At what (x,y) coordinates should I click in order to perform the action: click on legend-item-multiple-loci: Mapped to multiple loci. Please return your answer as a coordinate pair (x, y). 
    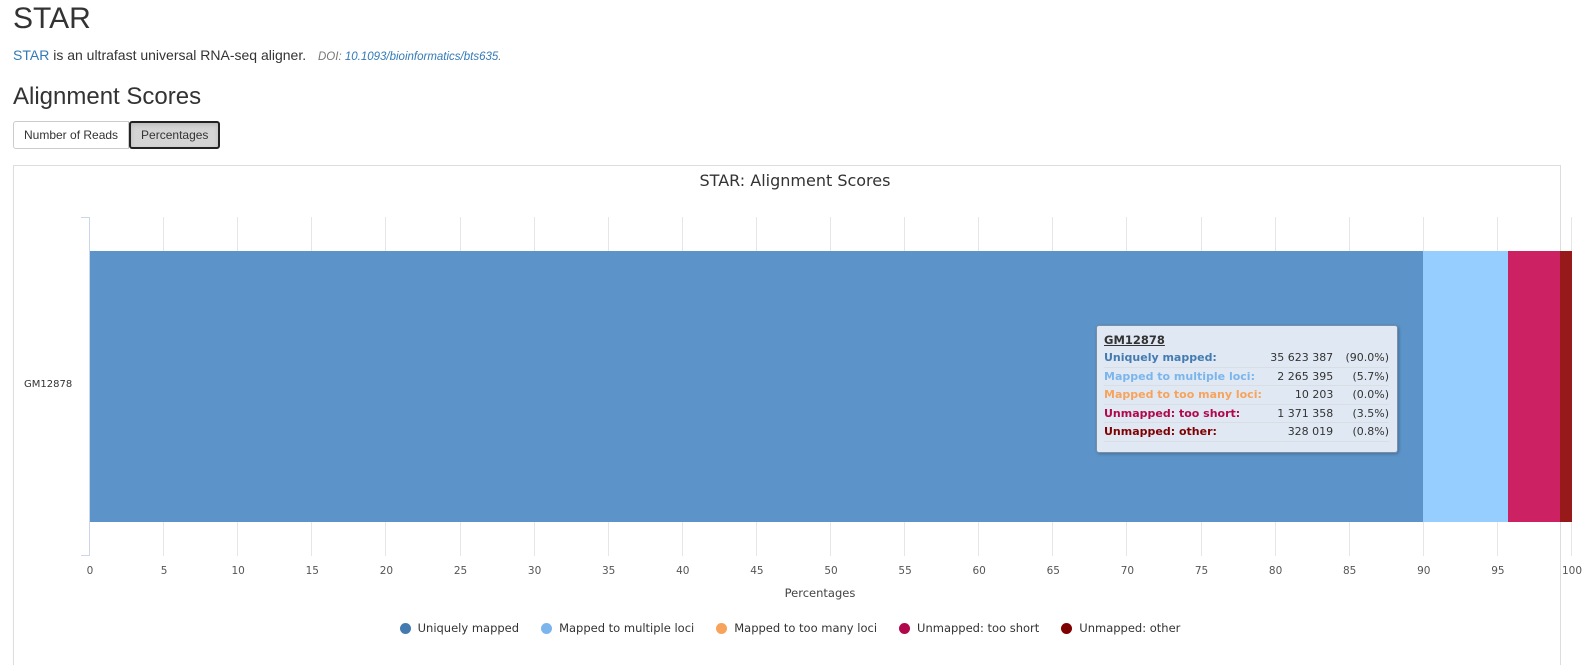
    Looking at the image, I should click on (617, 628).